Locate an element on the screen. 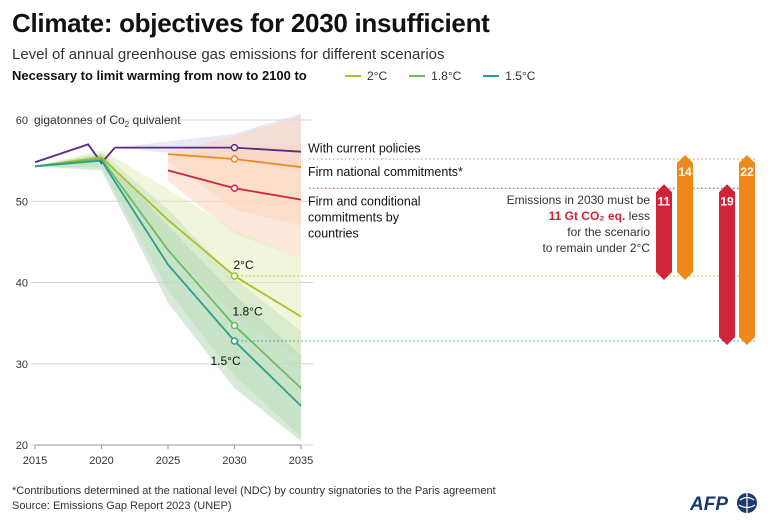  point-label-1-5-c: 1.5°C is located at coordinates (226, 361).